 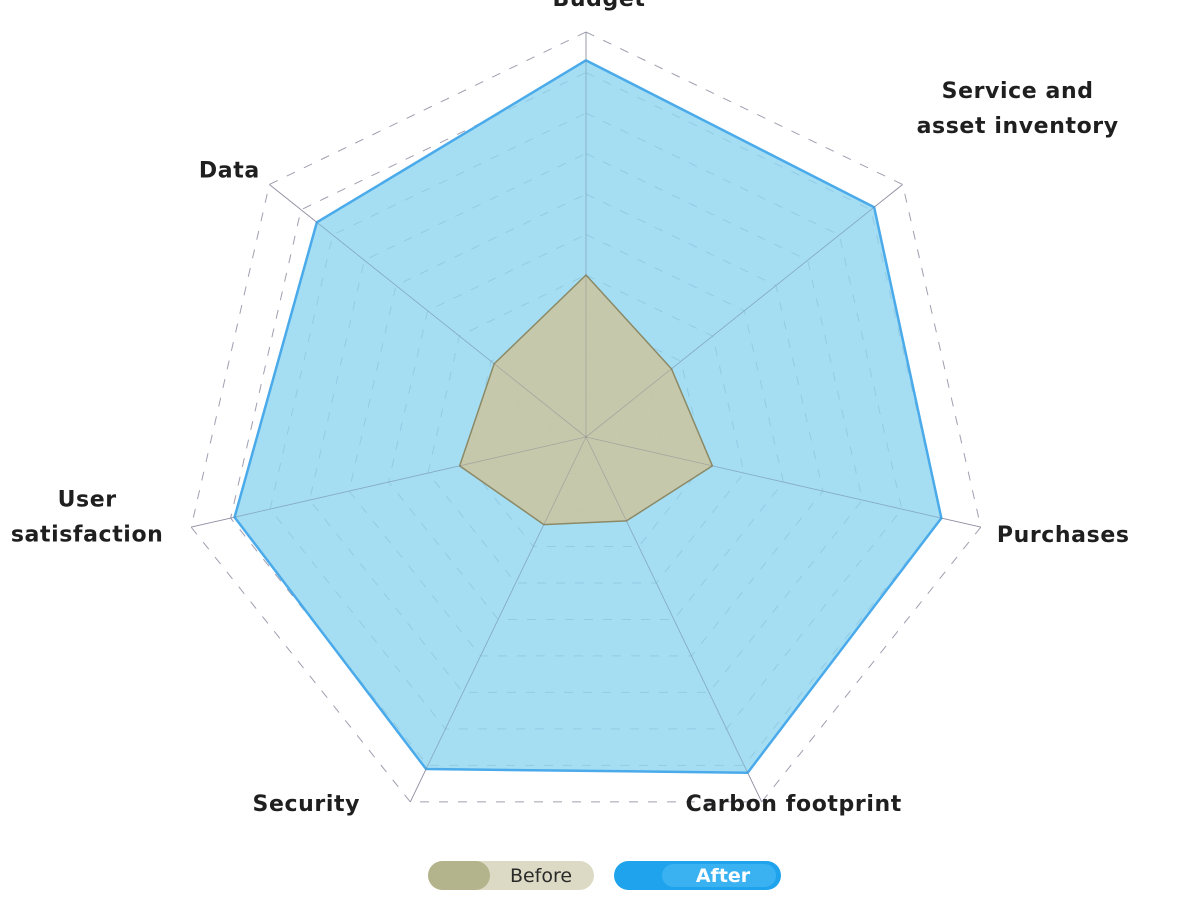 I want to click on legend: Before After, so click(x=604, y=875).